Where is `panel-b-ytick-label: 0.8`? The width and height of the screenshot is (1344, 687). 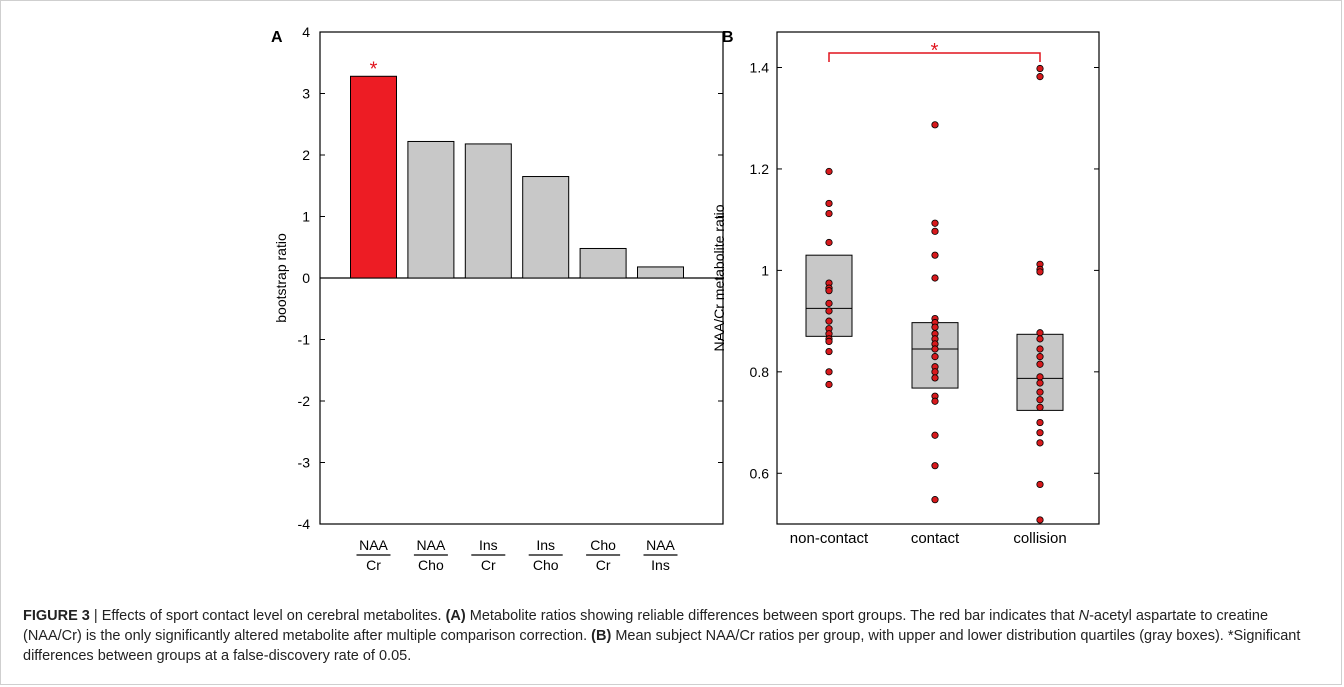 panel-b-ytick-label: 0.8 is located at coordinates (760, 372).